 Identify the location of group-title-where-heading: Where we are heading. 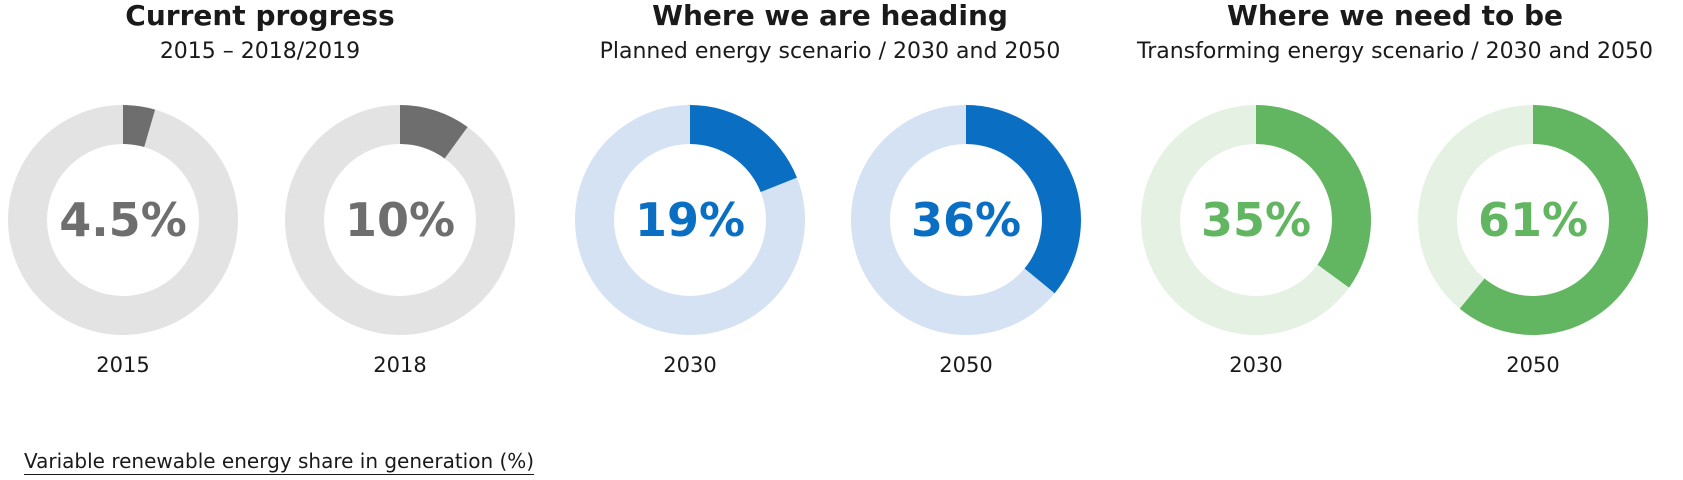
(830, 16).